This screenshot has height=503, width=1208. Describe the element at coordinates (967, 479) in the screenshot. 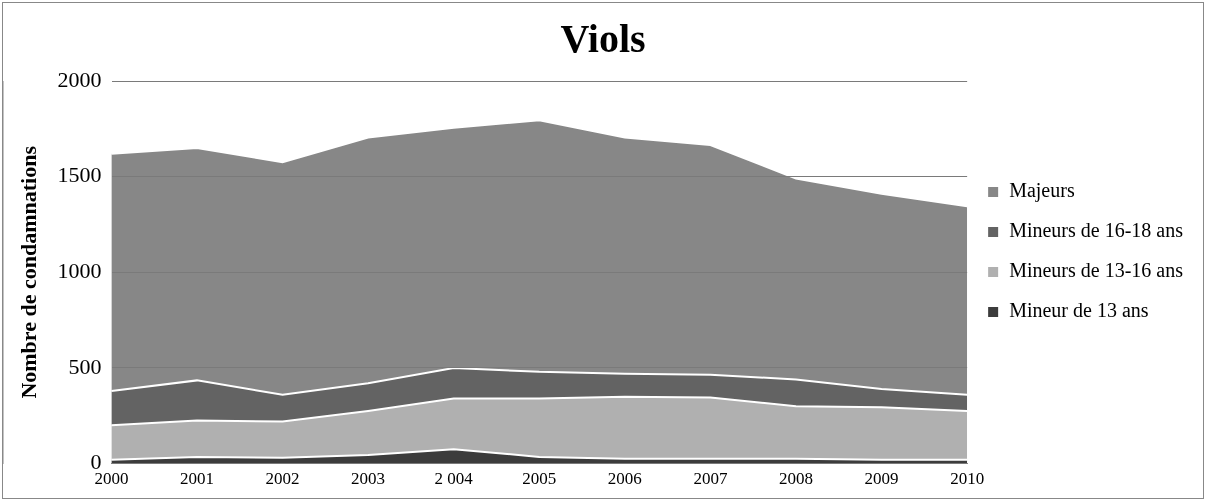

I see `x-tick-label: 2010` at that location.